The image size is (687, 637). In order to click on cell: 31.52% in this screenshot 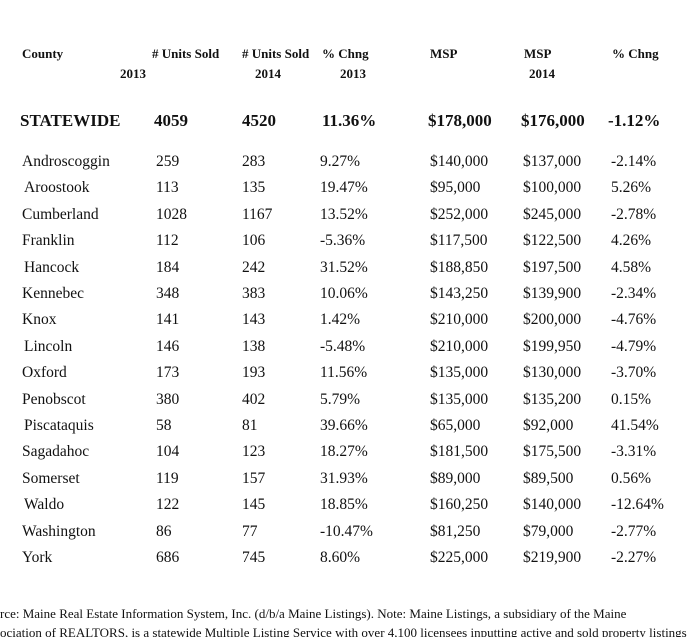, I will do `click(344, 267)`.